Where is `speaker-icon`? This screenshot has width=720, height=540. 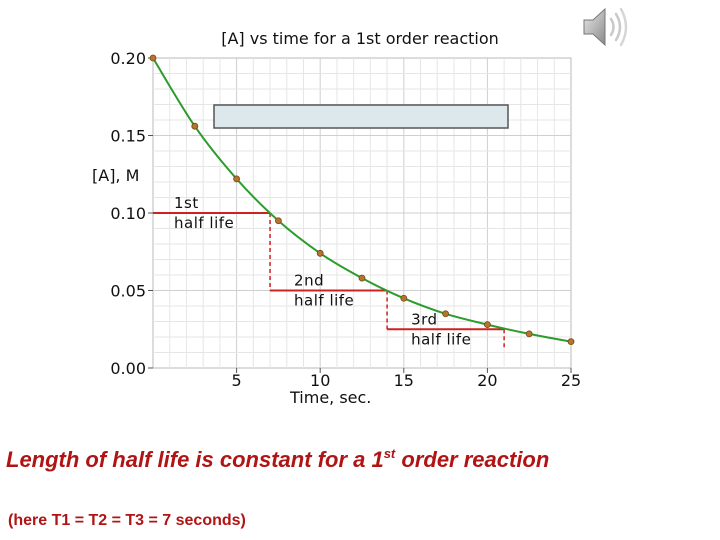 speaker-icon is located at coordinates (605, 27).